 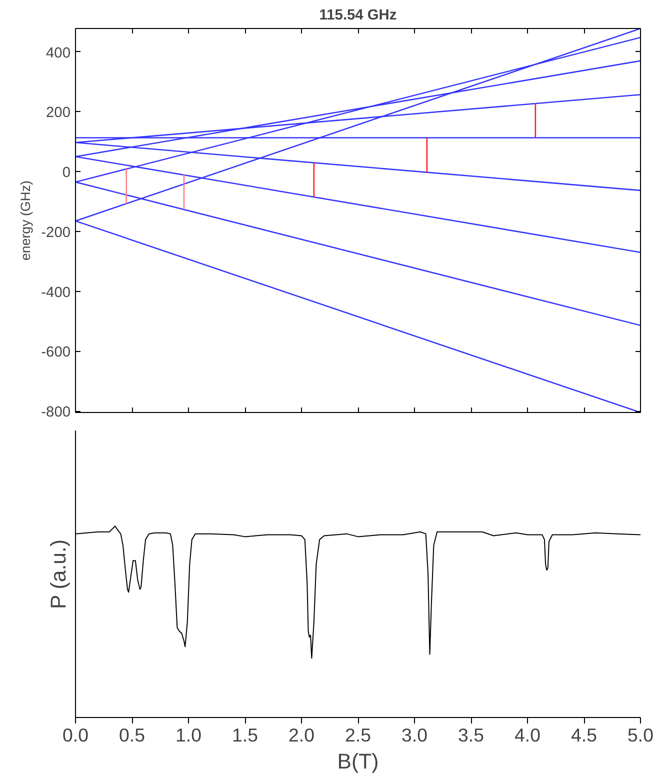 What do you see at coordinates (358, 735) in the screenshot?
I see `x-tick-label: 2.5` at bounding box center [358, 735].